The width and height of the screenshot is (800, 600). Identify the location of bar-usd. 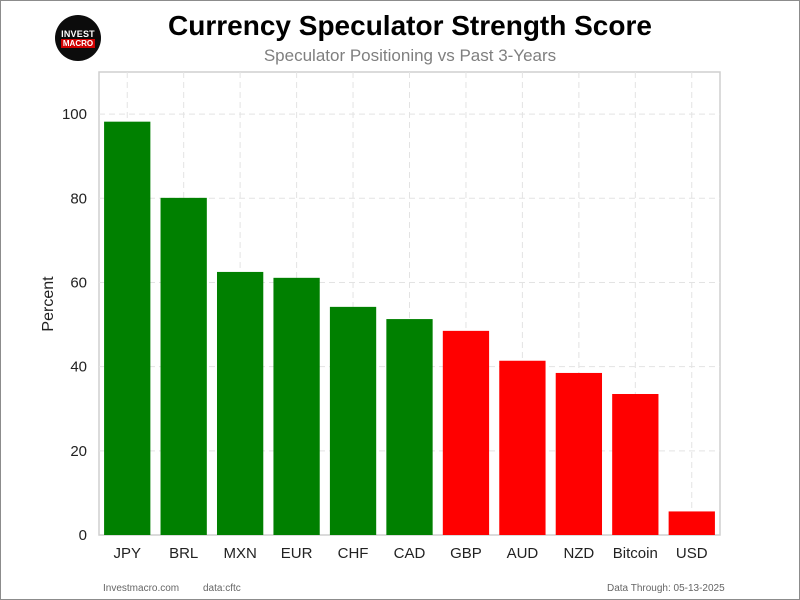
(691, 523).